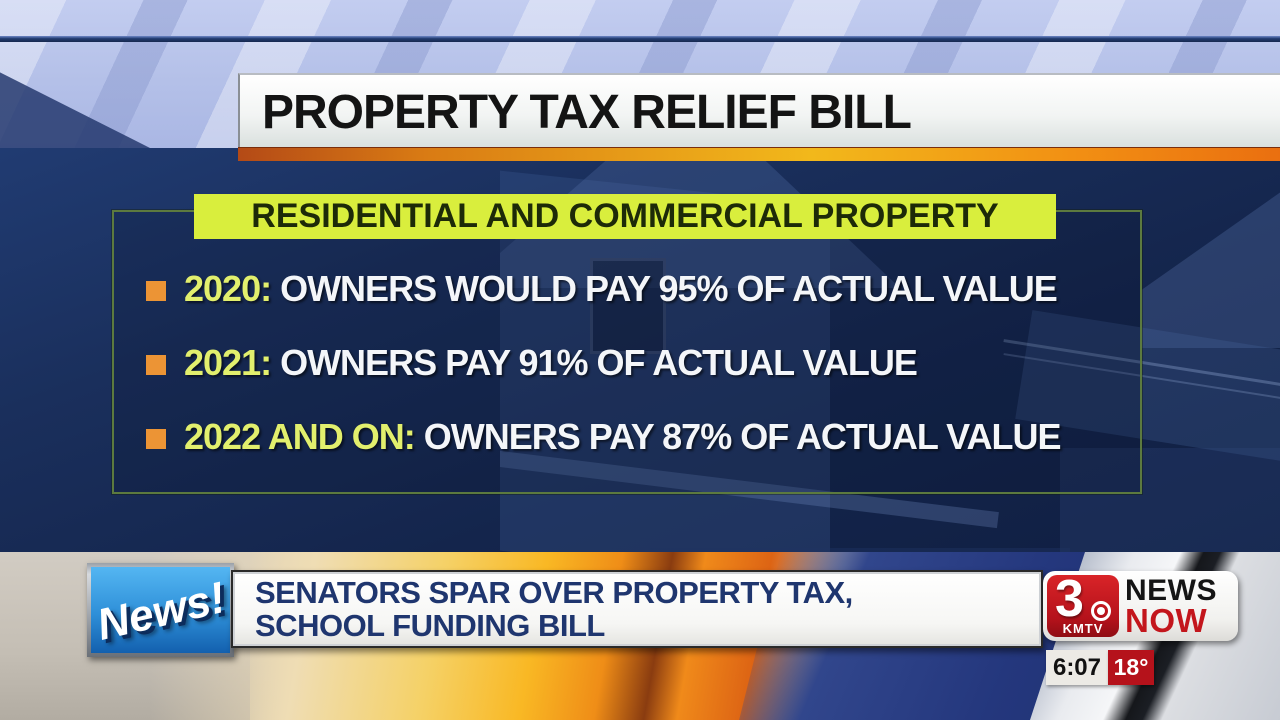 The height and width of the screenshot is (720, 1280). I want to click on station-logo: 3 KMTV NEWS NOW, so click(1140, 605).